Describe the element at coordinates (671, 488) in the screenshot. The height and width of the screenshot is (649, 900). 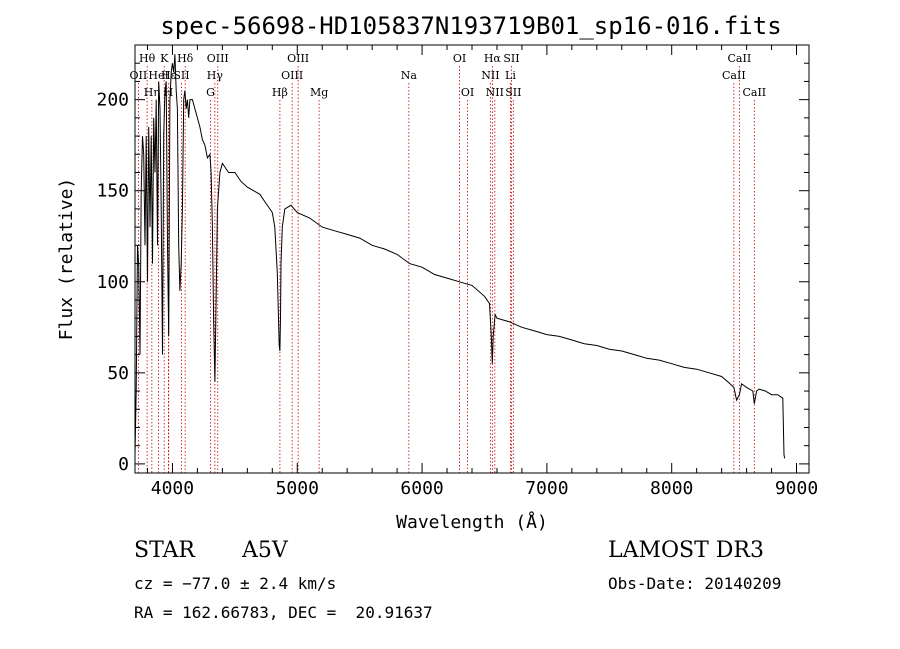
I see `x-tick-label: 8000` at that location.